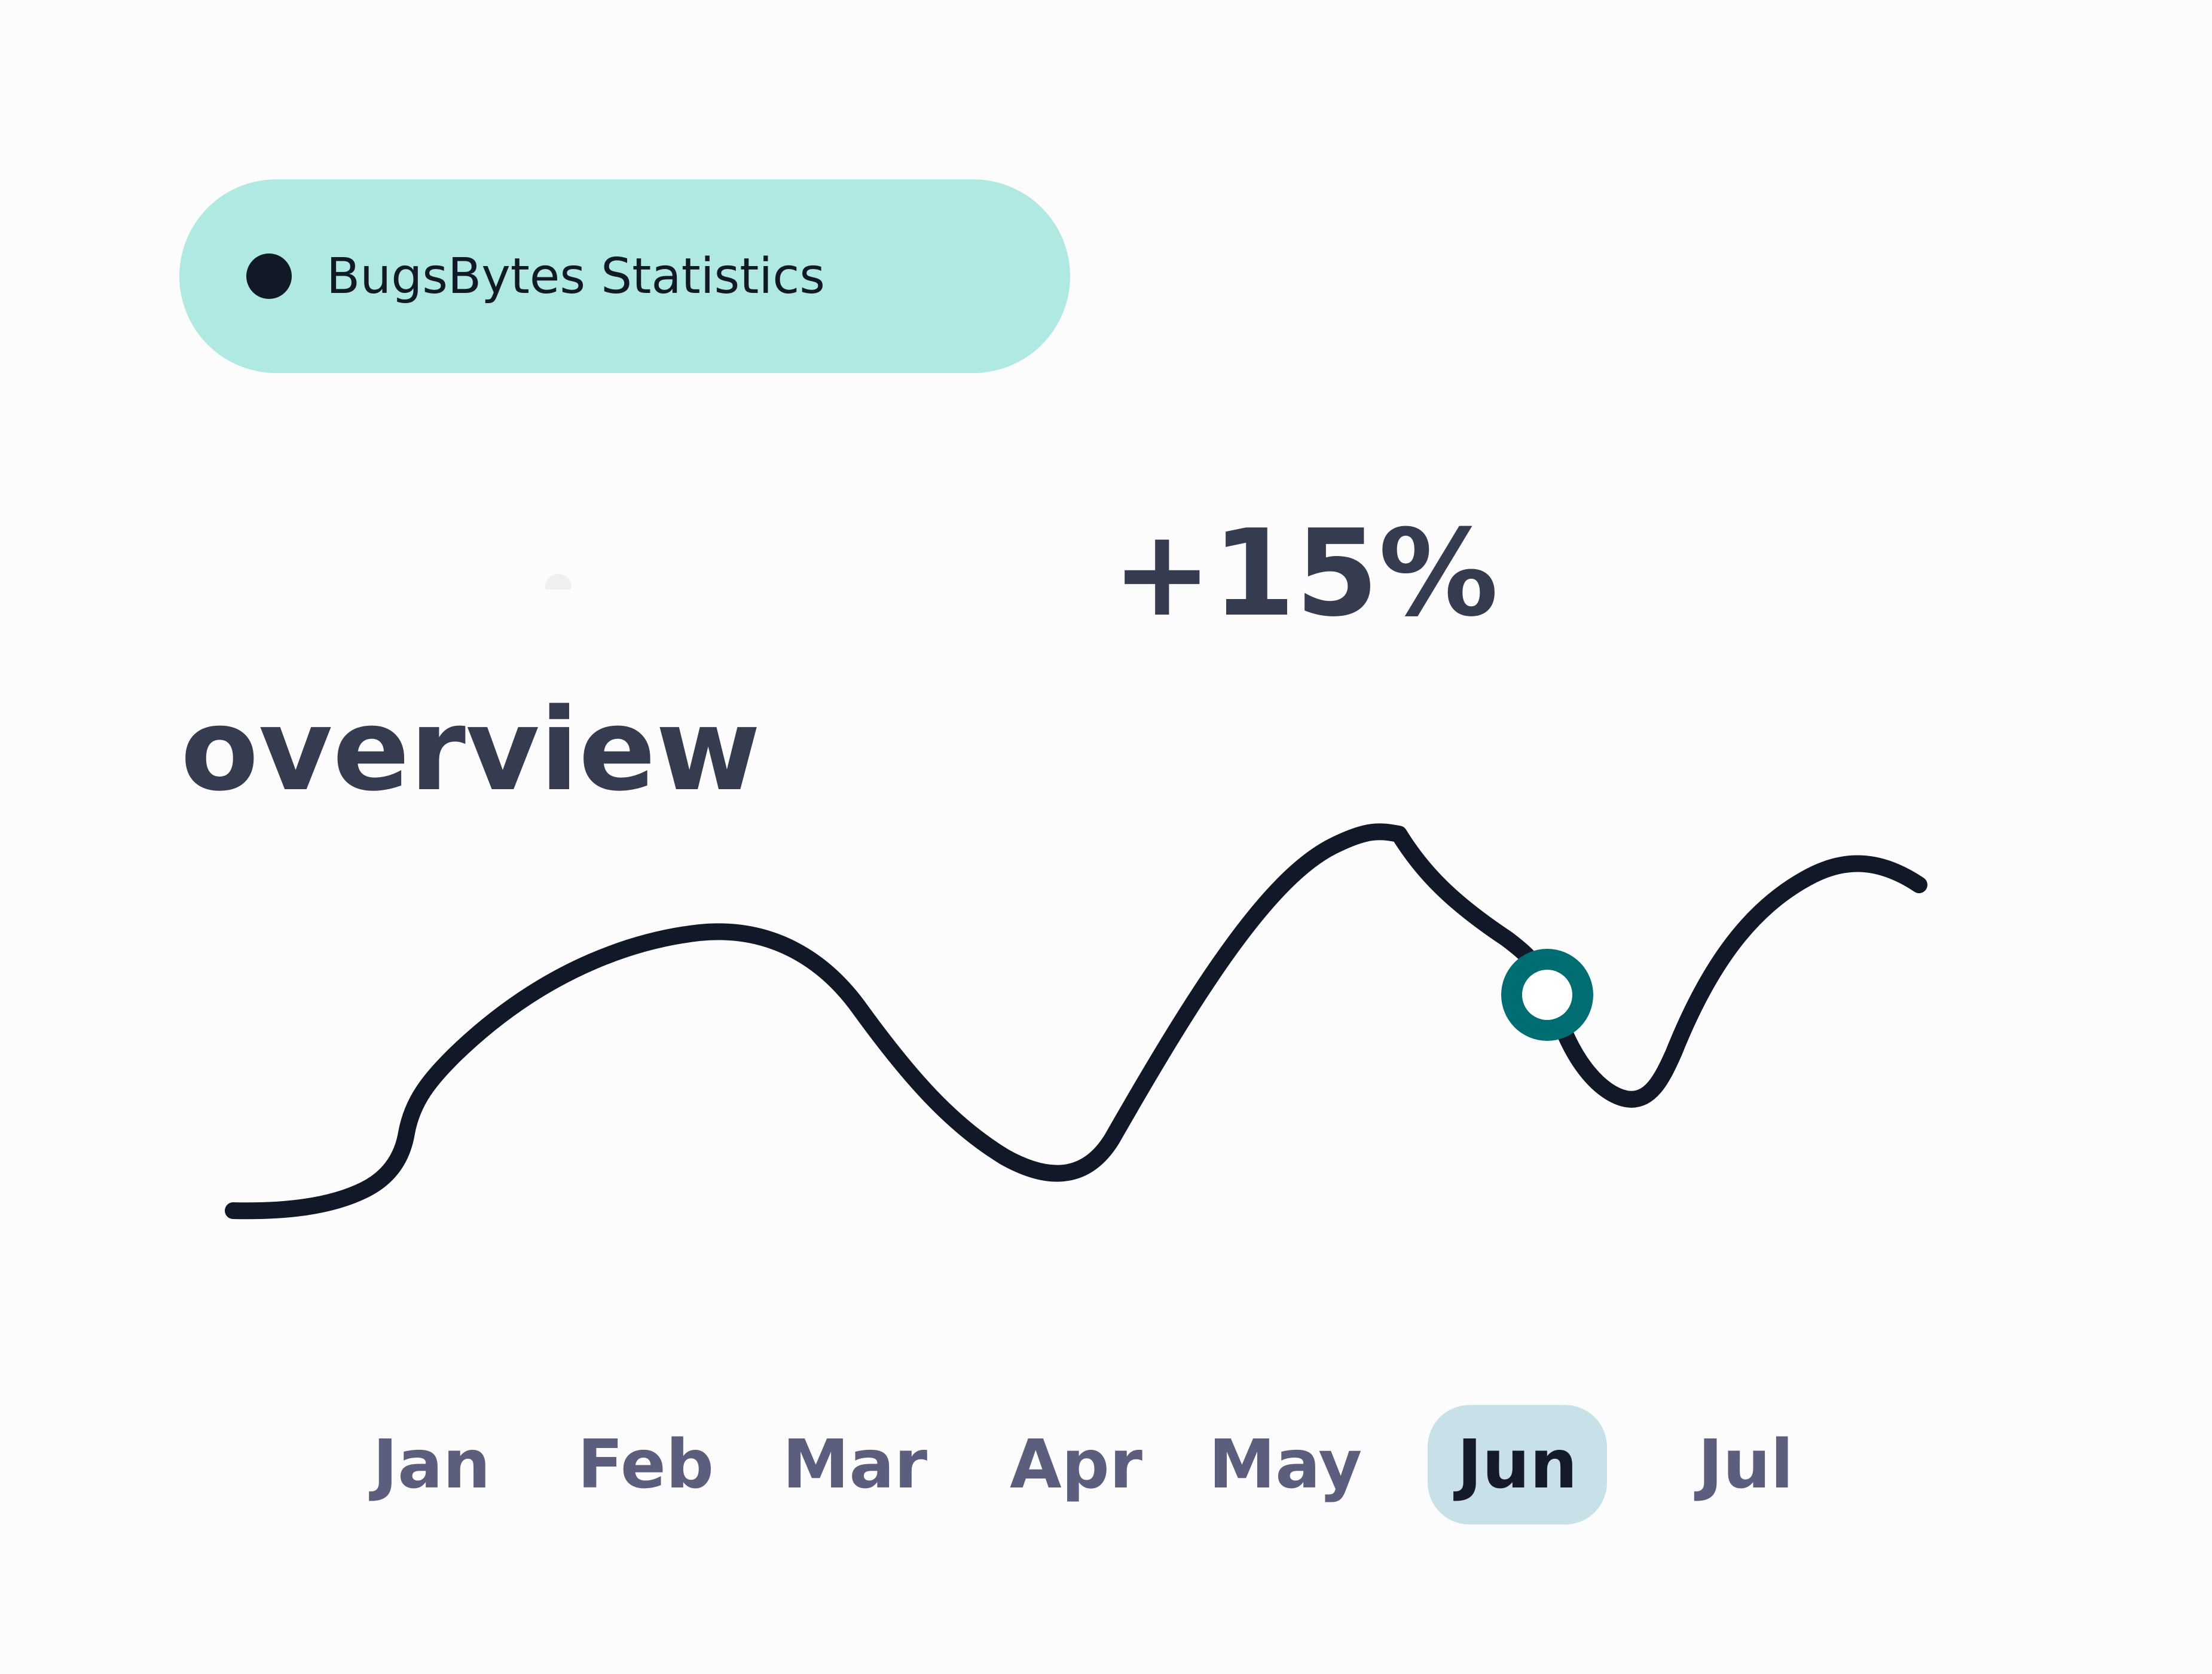  I want to click on month-tab-feb: Feb, so click(645, 1465).